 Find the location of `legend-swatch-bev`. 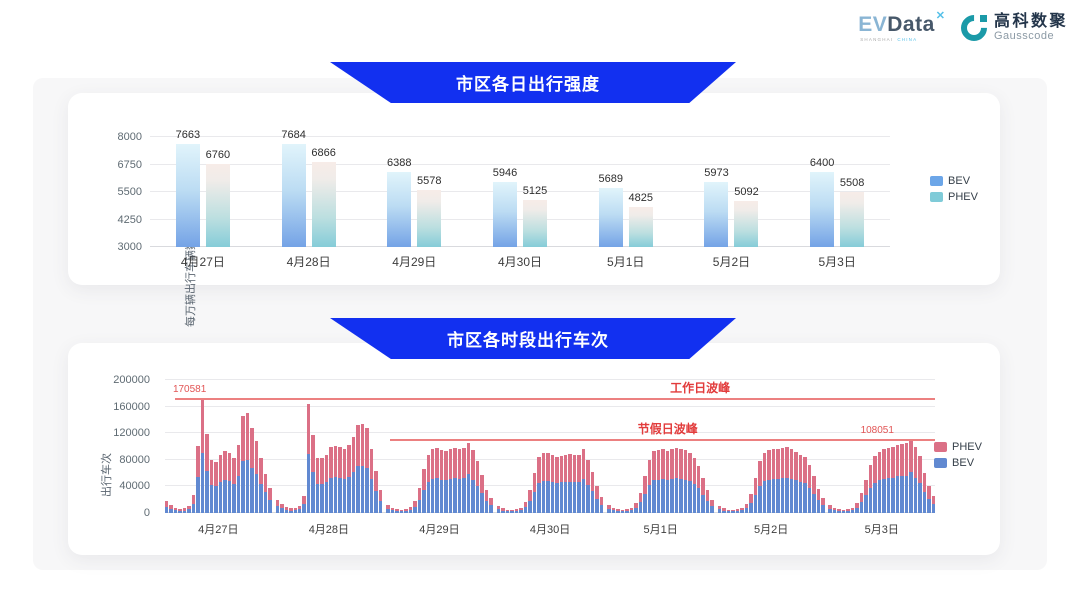

legend-swatch-bev is located at coordinates (941, 463).